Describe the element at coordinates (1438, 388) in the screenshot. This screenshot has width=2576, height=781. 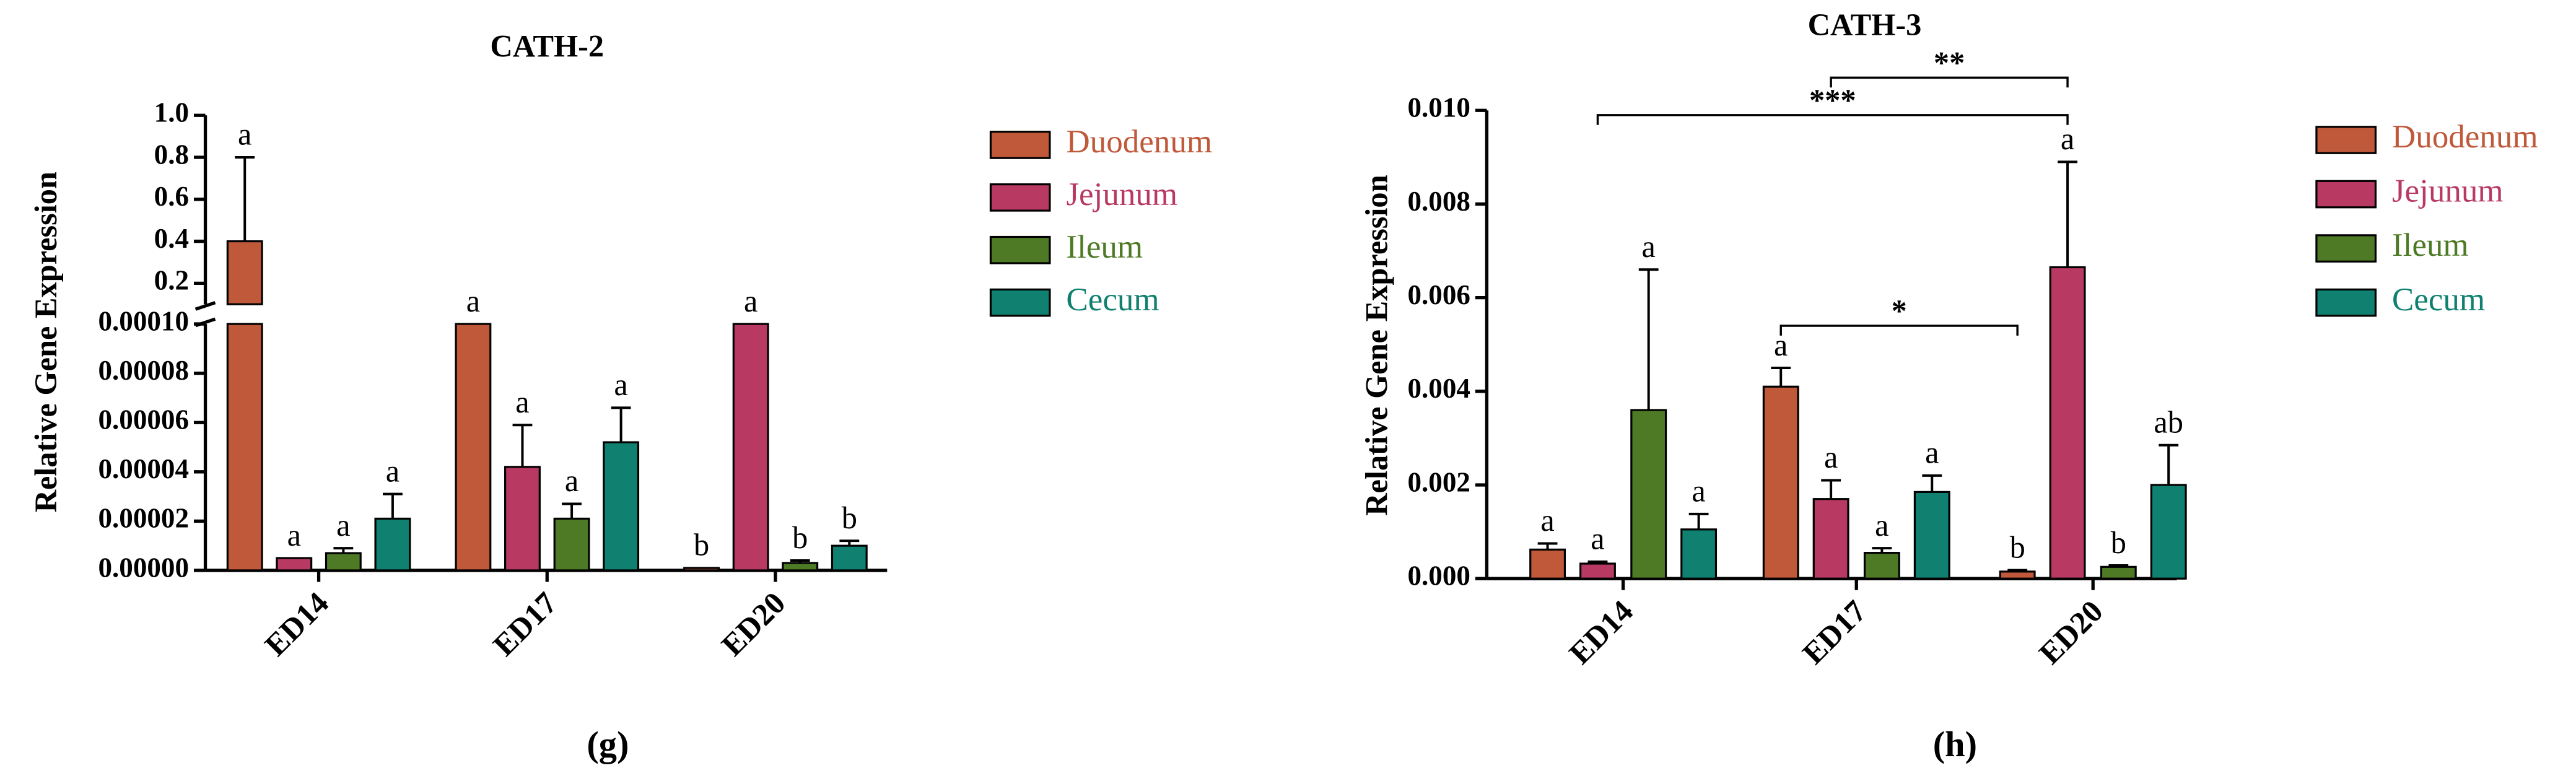
I see `y-tick-label: 0.004` at that location.